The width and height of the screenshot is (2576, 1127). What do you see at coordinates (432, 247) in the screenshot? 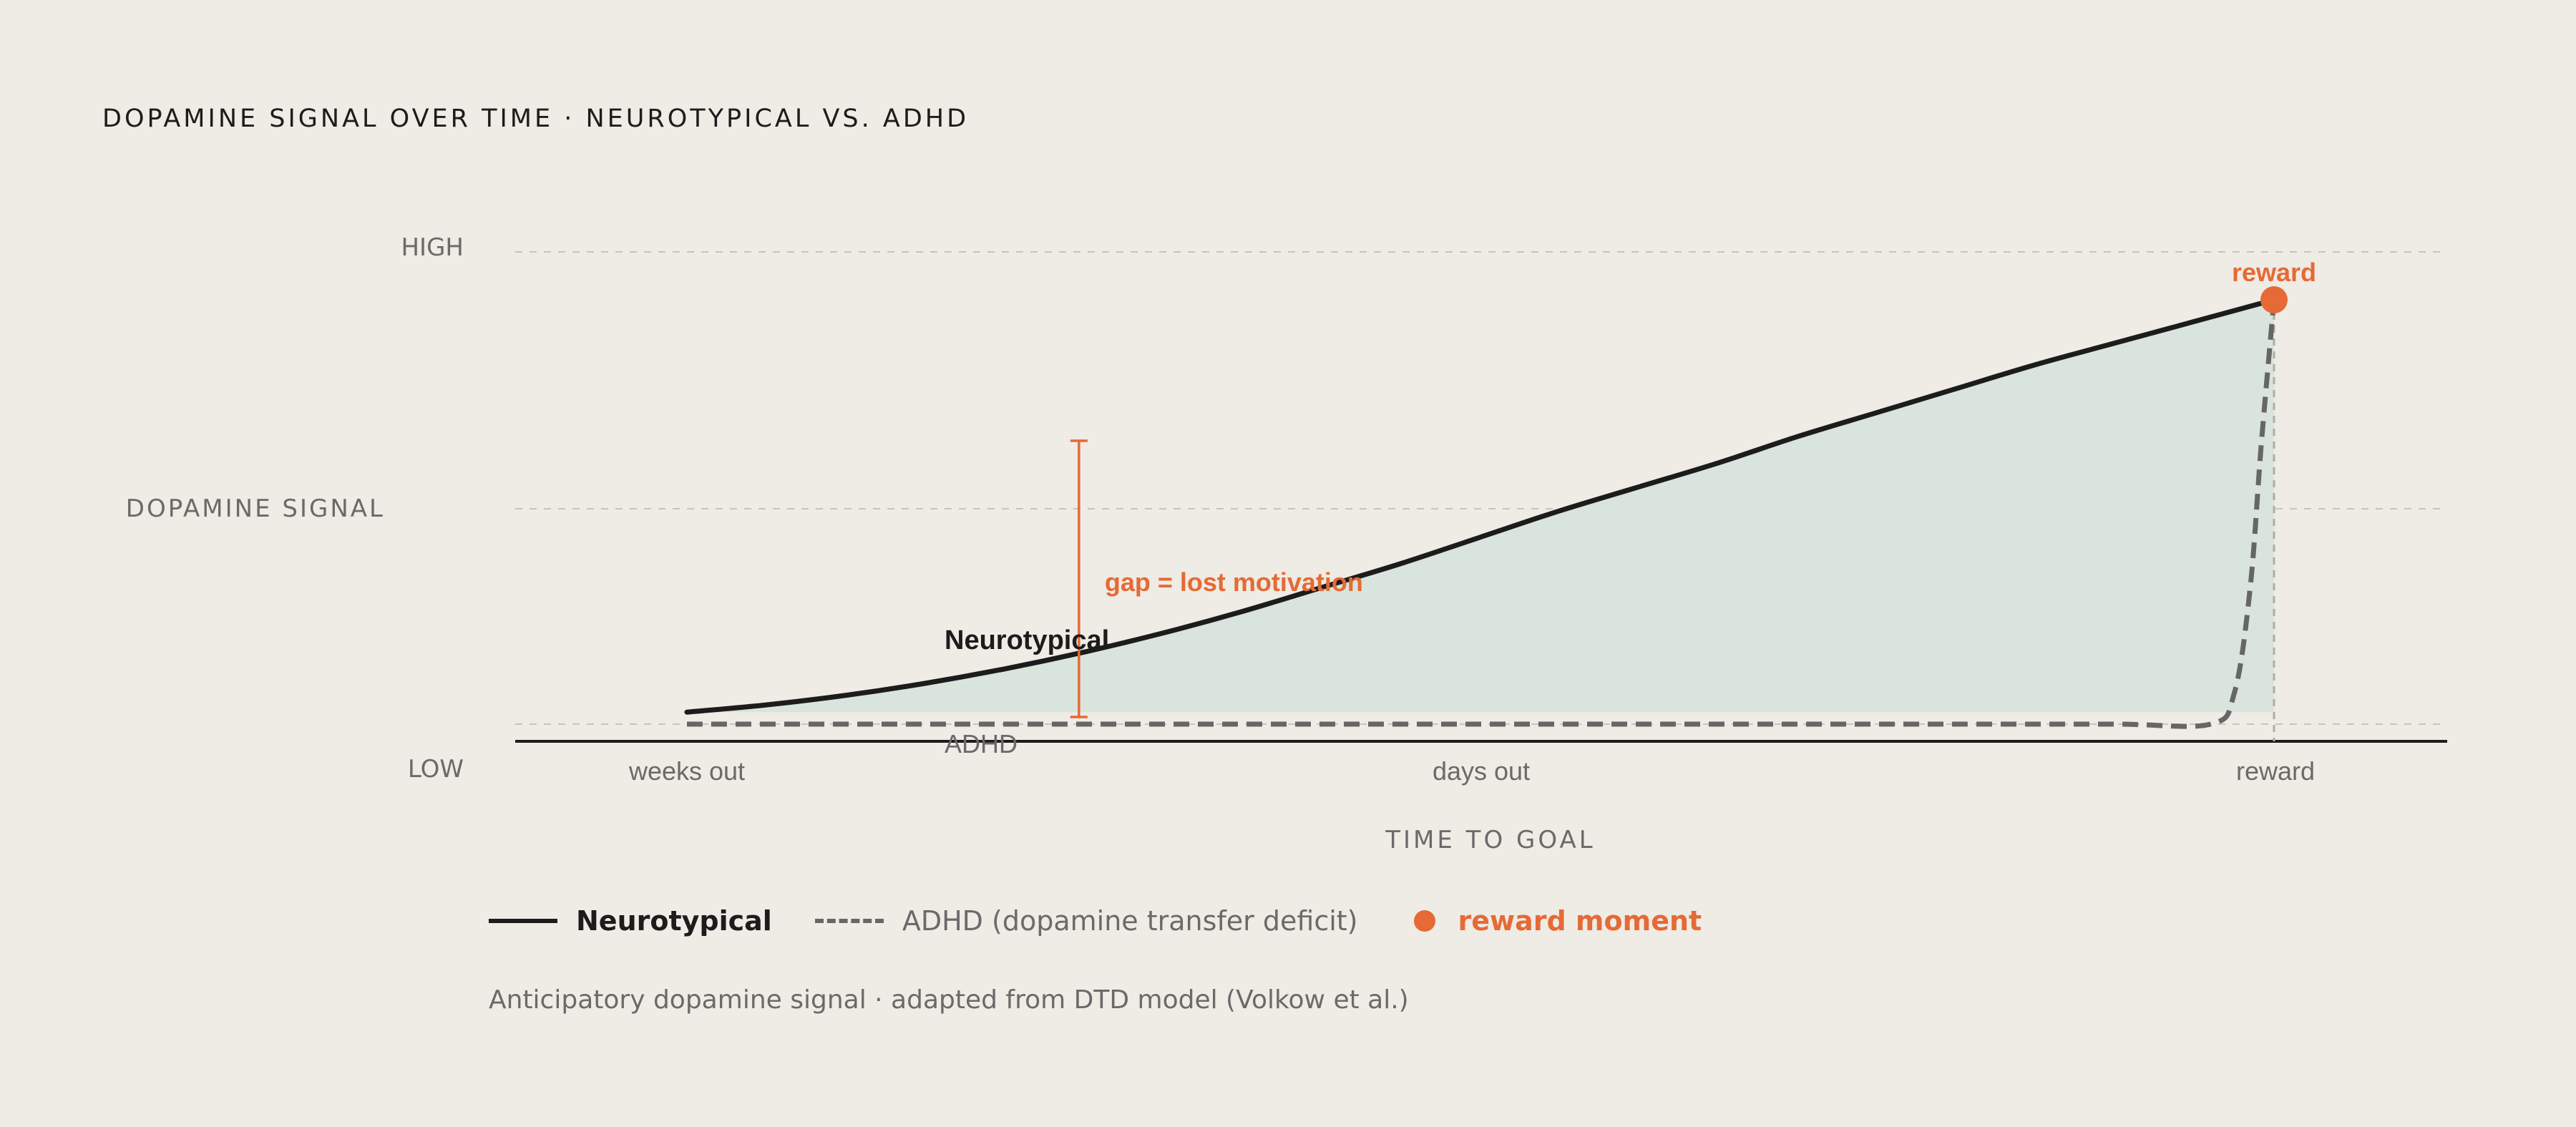
I see `y-tick-high: HIGH` at bounding box center [432, 247].